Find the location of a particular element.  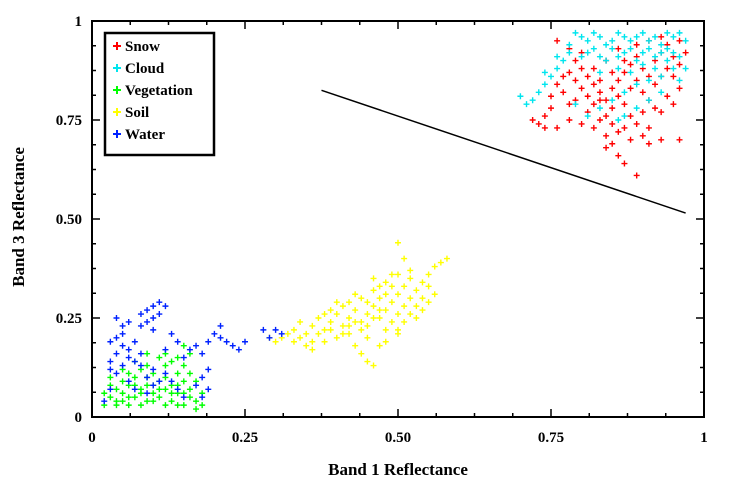

series-cloud is located at coordinates (603, 76).